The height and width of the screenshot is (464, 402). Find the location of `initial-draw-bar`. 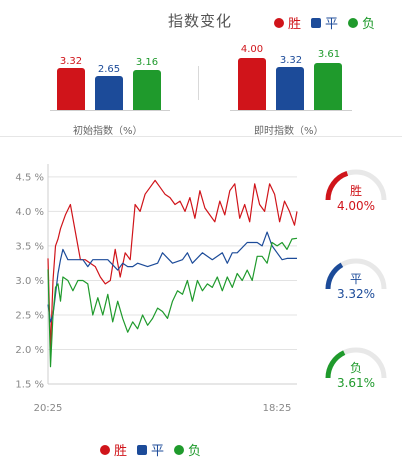

initial-draw-bar is located at coordinates (109, 93).